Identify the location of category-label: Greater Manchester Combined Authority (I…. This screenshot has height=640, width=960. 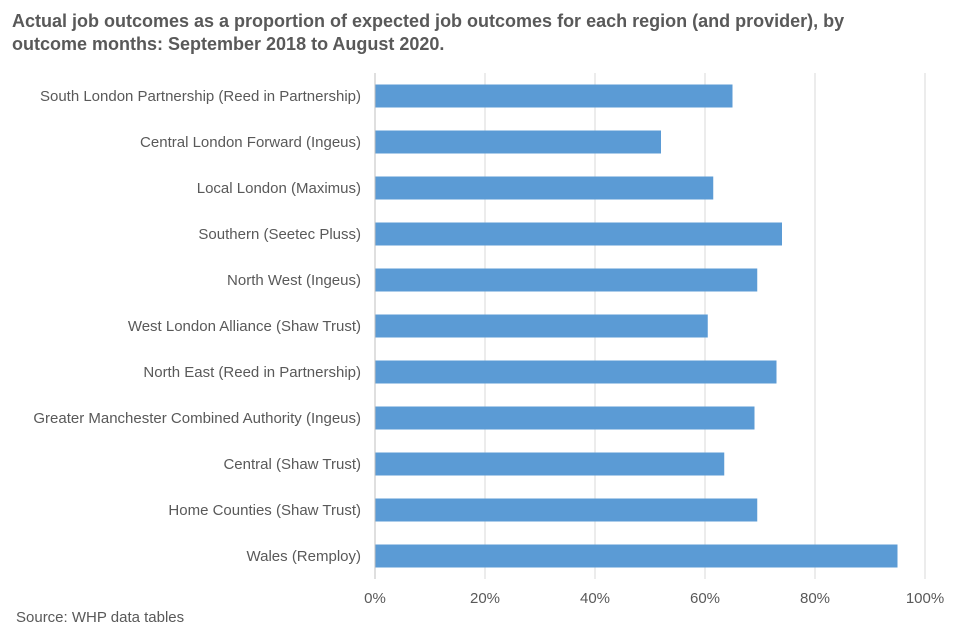
(197, 418).